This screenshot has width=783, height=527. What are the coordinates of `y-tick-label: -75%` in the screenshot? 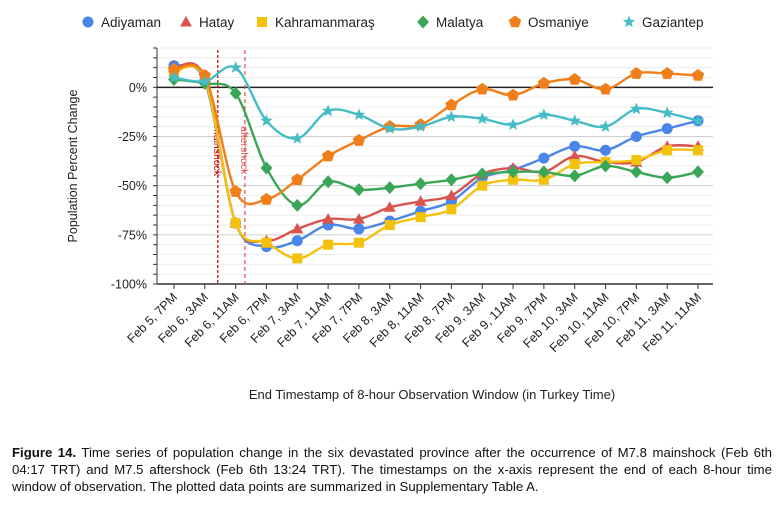 It's located at (132, 235).